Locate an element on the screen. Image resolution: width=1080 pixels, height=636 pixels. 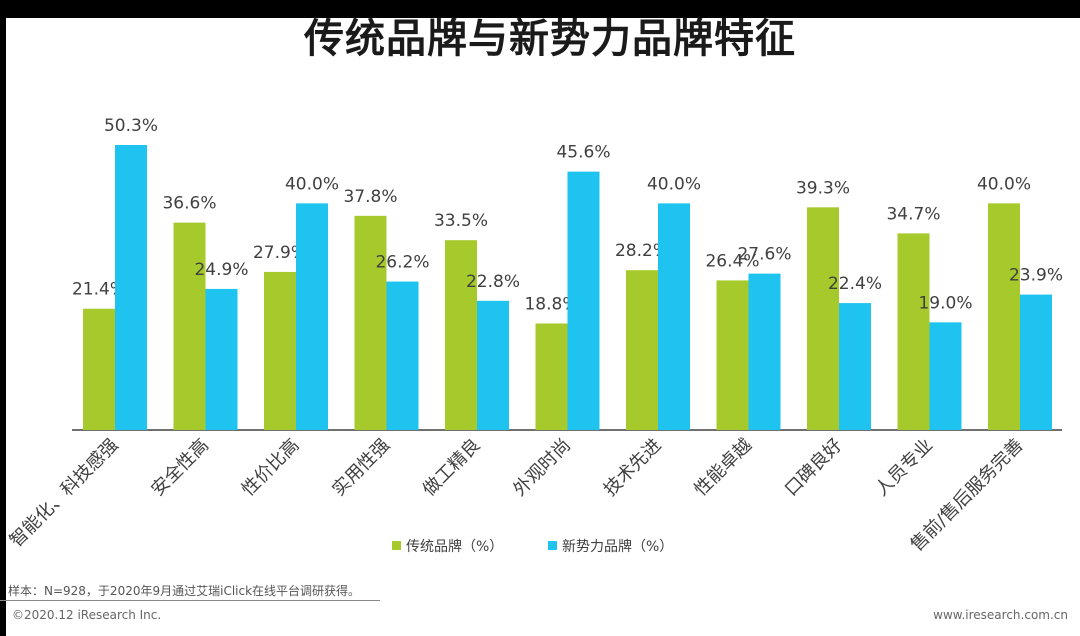
value-label-newforce-8: 22.4% is located at coordinates (855, 284).